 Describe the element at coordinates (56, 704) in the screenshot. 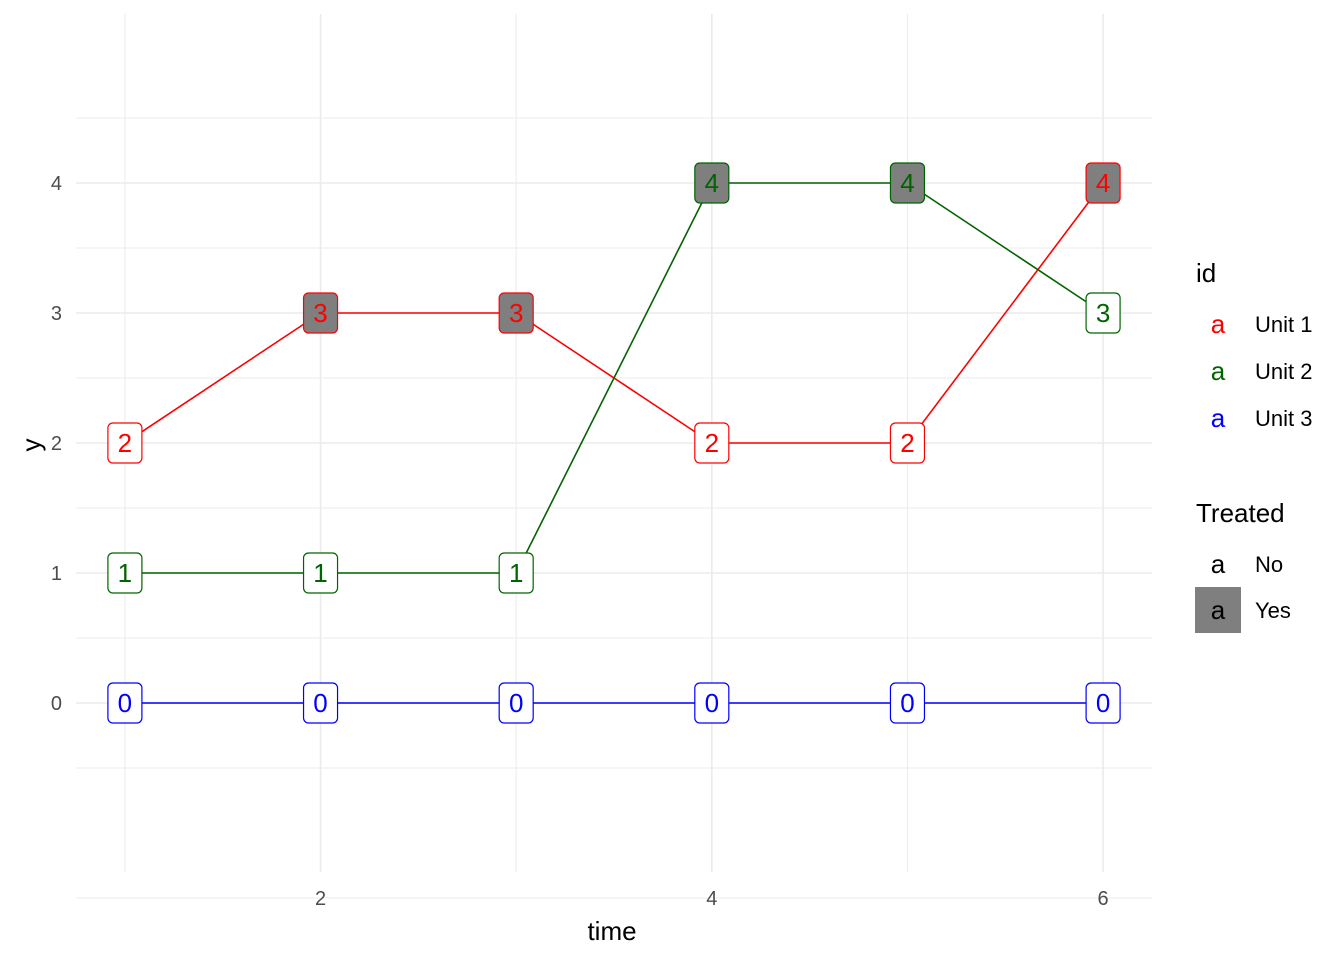

I see `y-tick-label: 0` at that location.